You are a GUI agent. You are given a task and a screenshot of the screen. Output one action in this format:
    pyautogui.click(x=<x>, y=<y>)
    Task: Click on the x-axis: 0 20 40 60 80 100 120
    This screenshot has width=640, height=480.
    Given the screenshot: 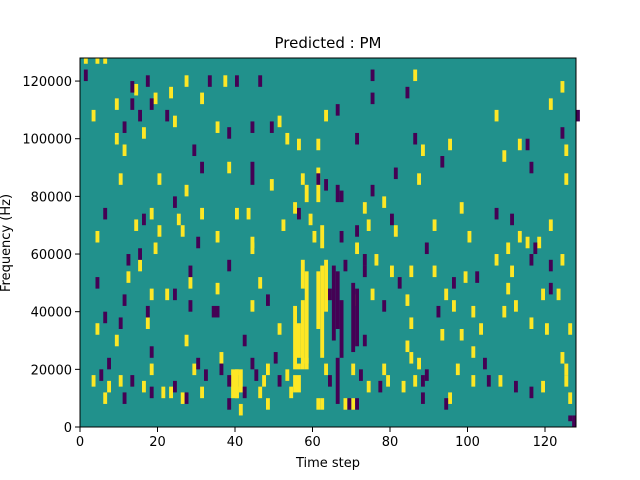 What is the action you would take?
    pyautogui.click(x=316, y=438)
    